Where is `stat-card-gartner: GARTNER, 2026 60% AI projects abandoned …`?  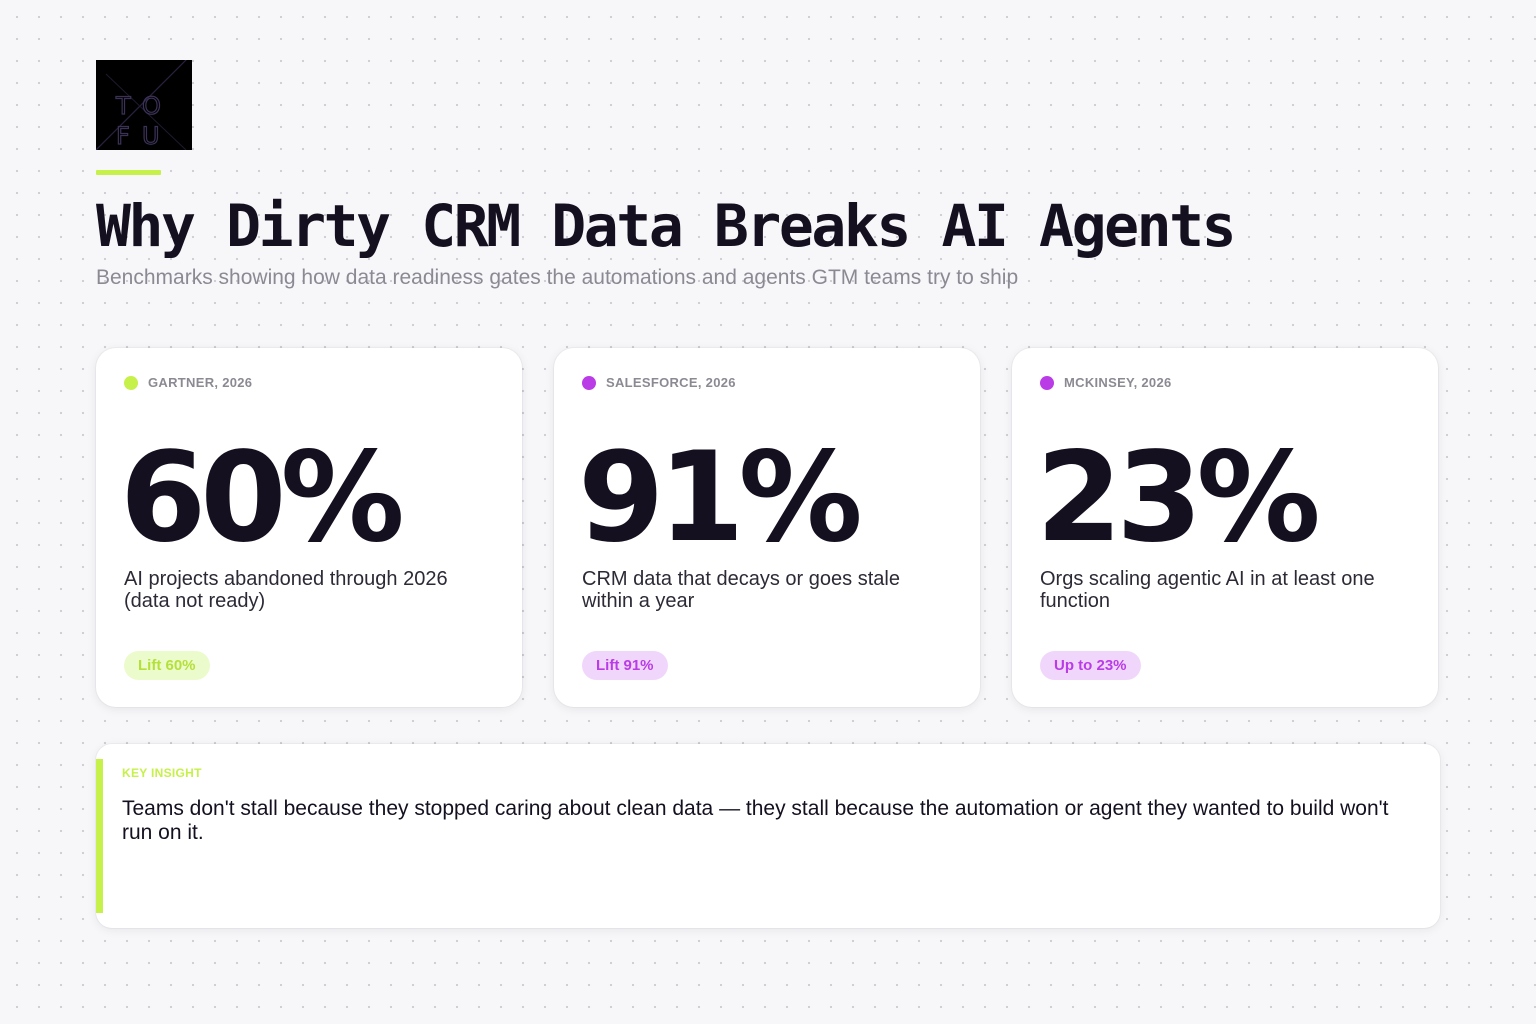
stat-card-gartner: GARTNER, 2026 60% AI projects abandoned … is located at coordinates (309, 527).